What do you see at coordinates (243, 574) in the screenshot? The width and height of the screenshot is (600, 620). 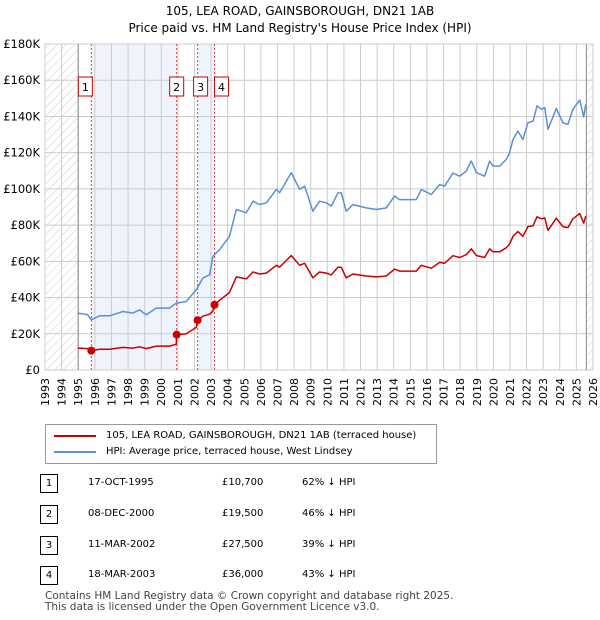 I see `transaction-price: £36,000` at bounding box center [243, 574].